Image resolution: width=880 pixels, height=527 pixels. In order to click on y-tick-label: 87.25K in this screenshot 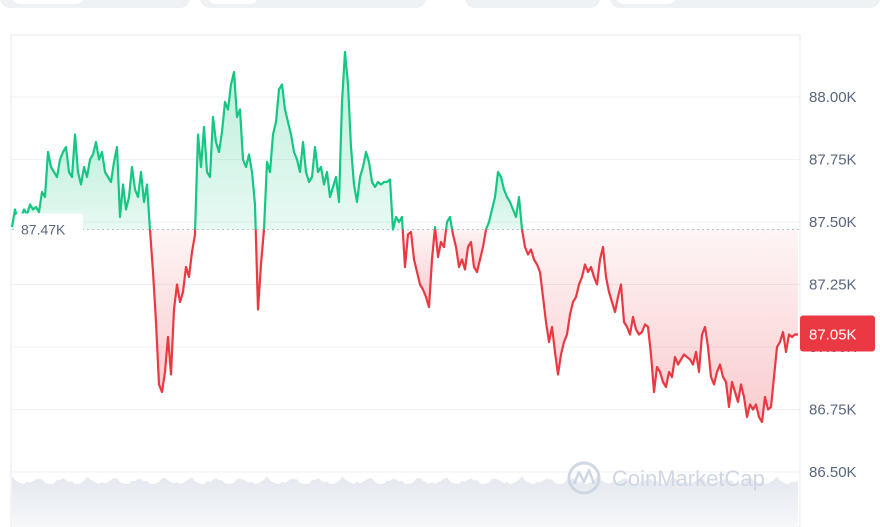, I will do `click(833, 285)`.